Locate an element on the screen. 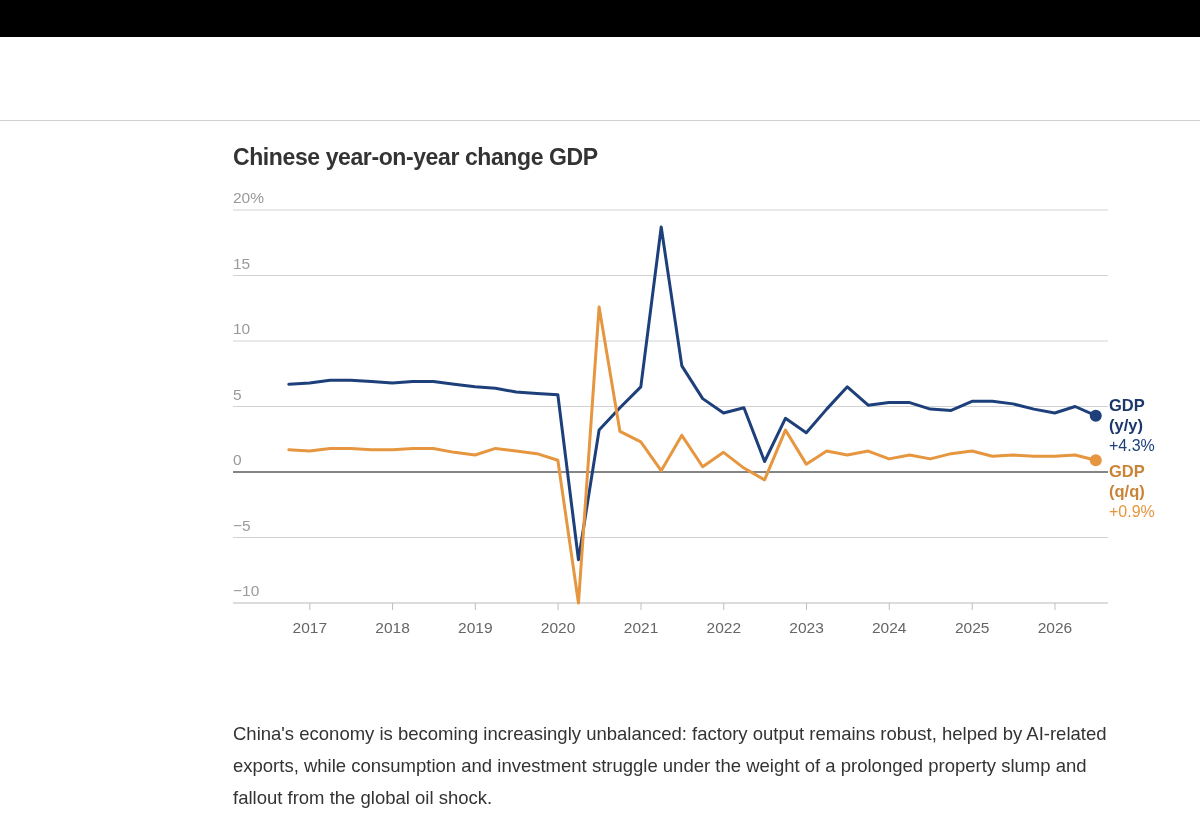  x-tick-label: 2017 is located at coordinates (310, 627).